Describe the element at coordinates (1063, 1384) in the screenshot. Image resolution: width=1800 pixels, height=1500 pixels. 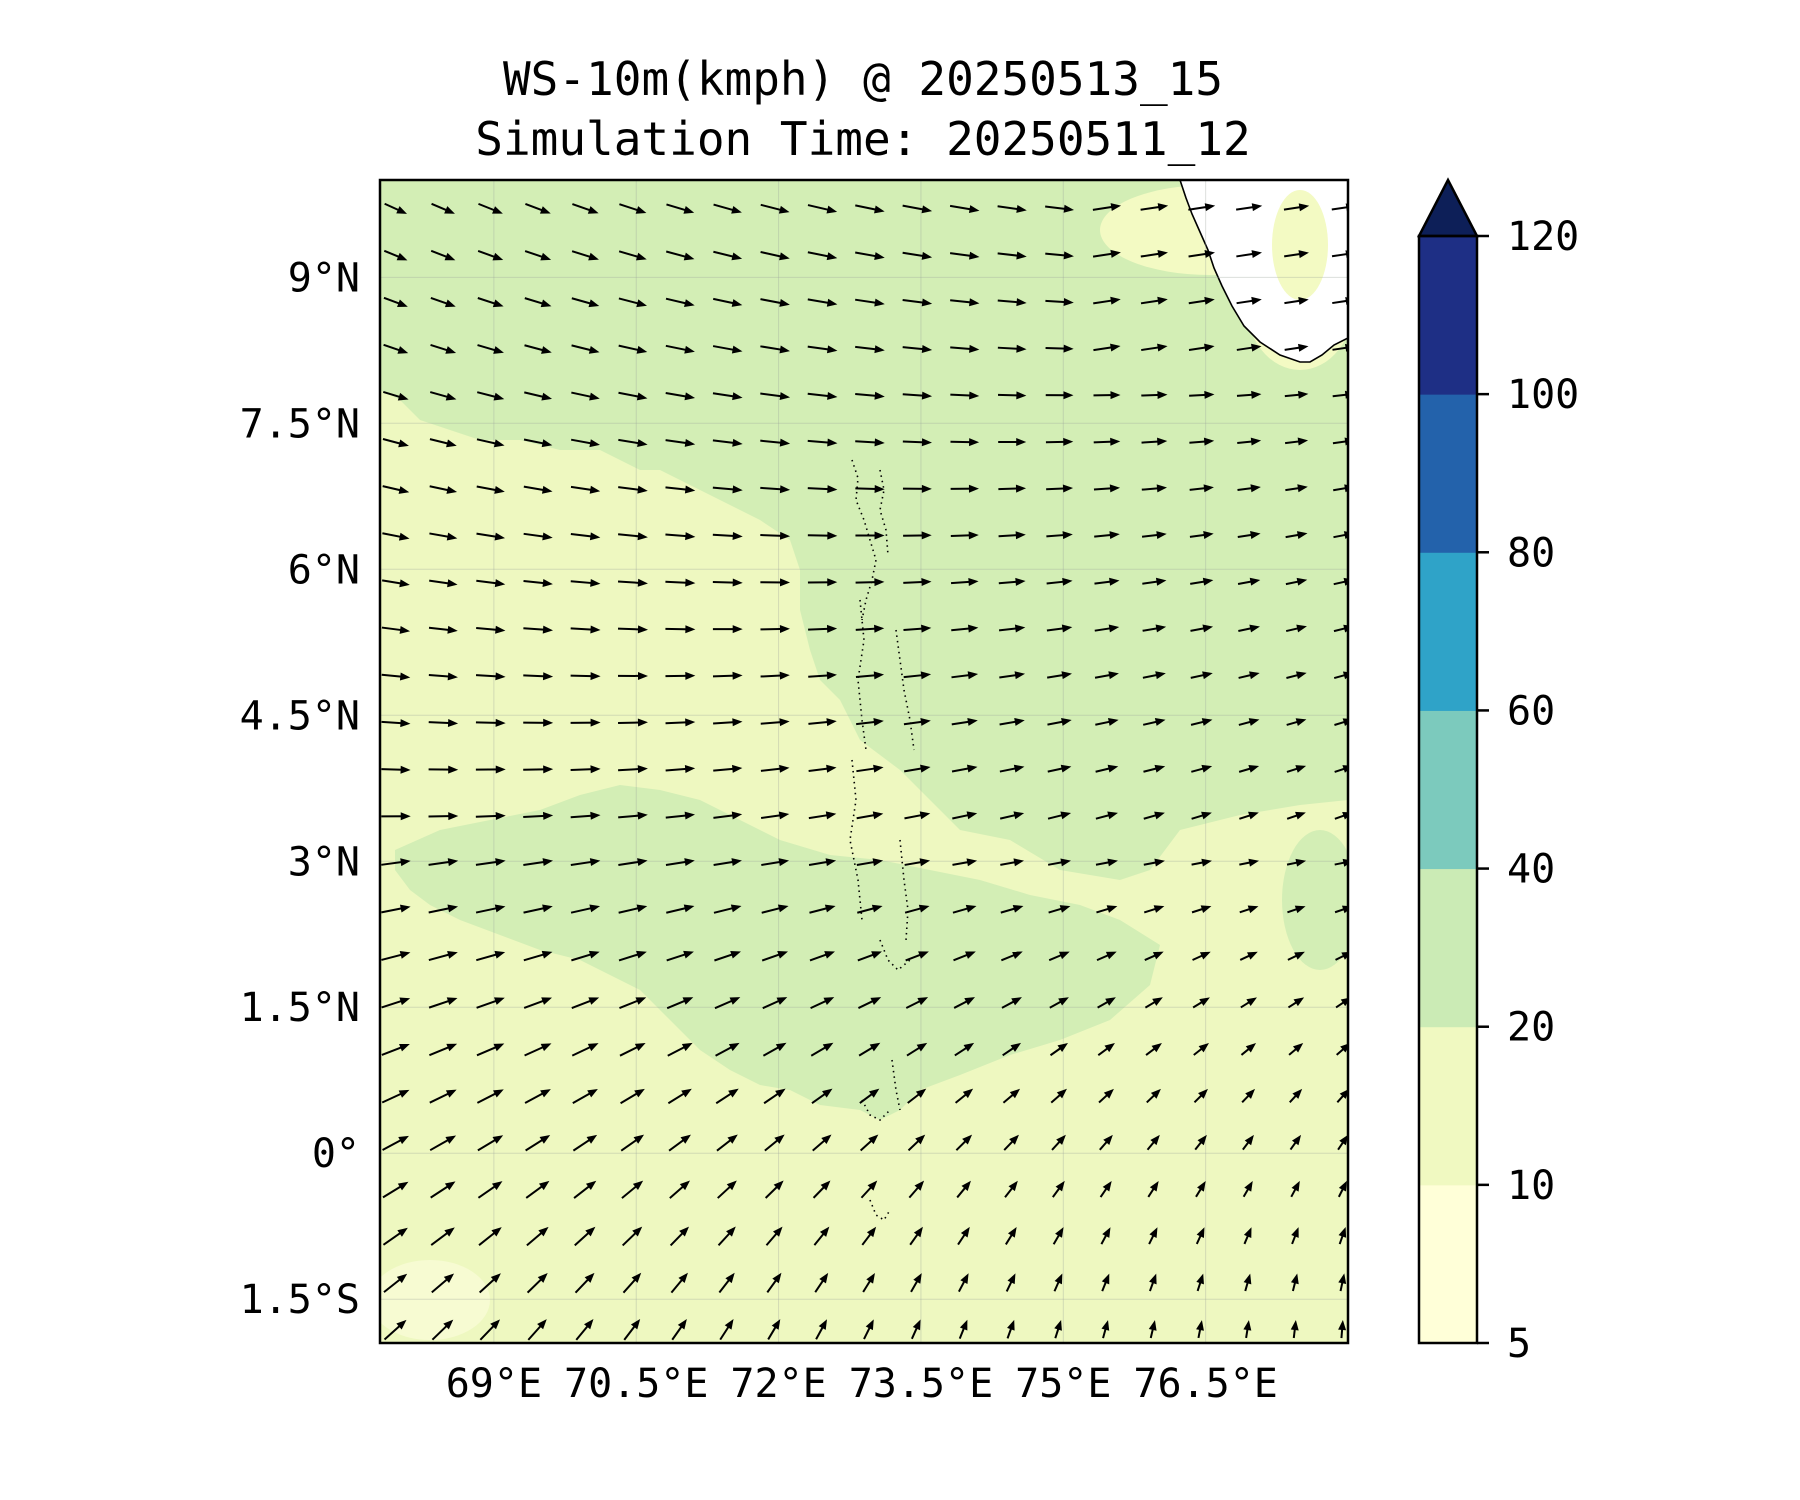
I see `lon-tick-label: 75°E` at that location.